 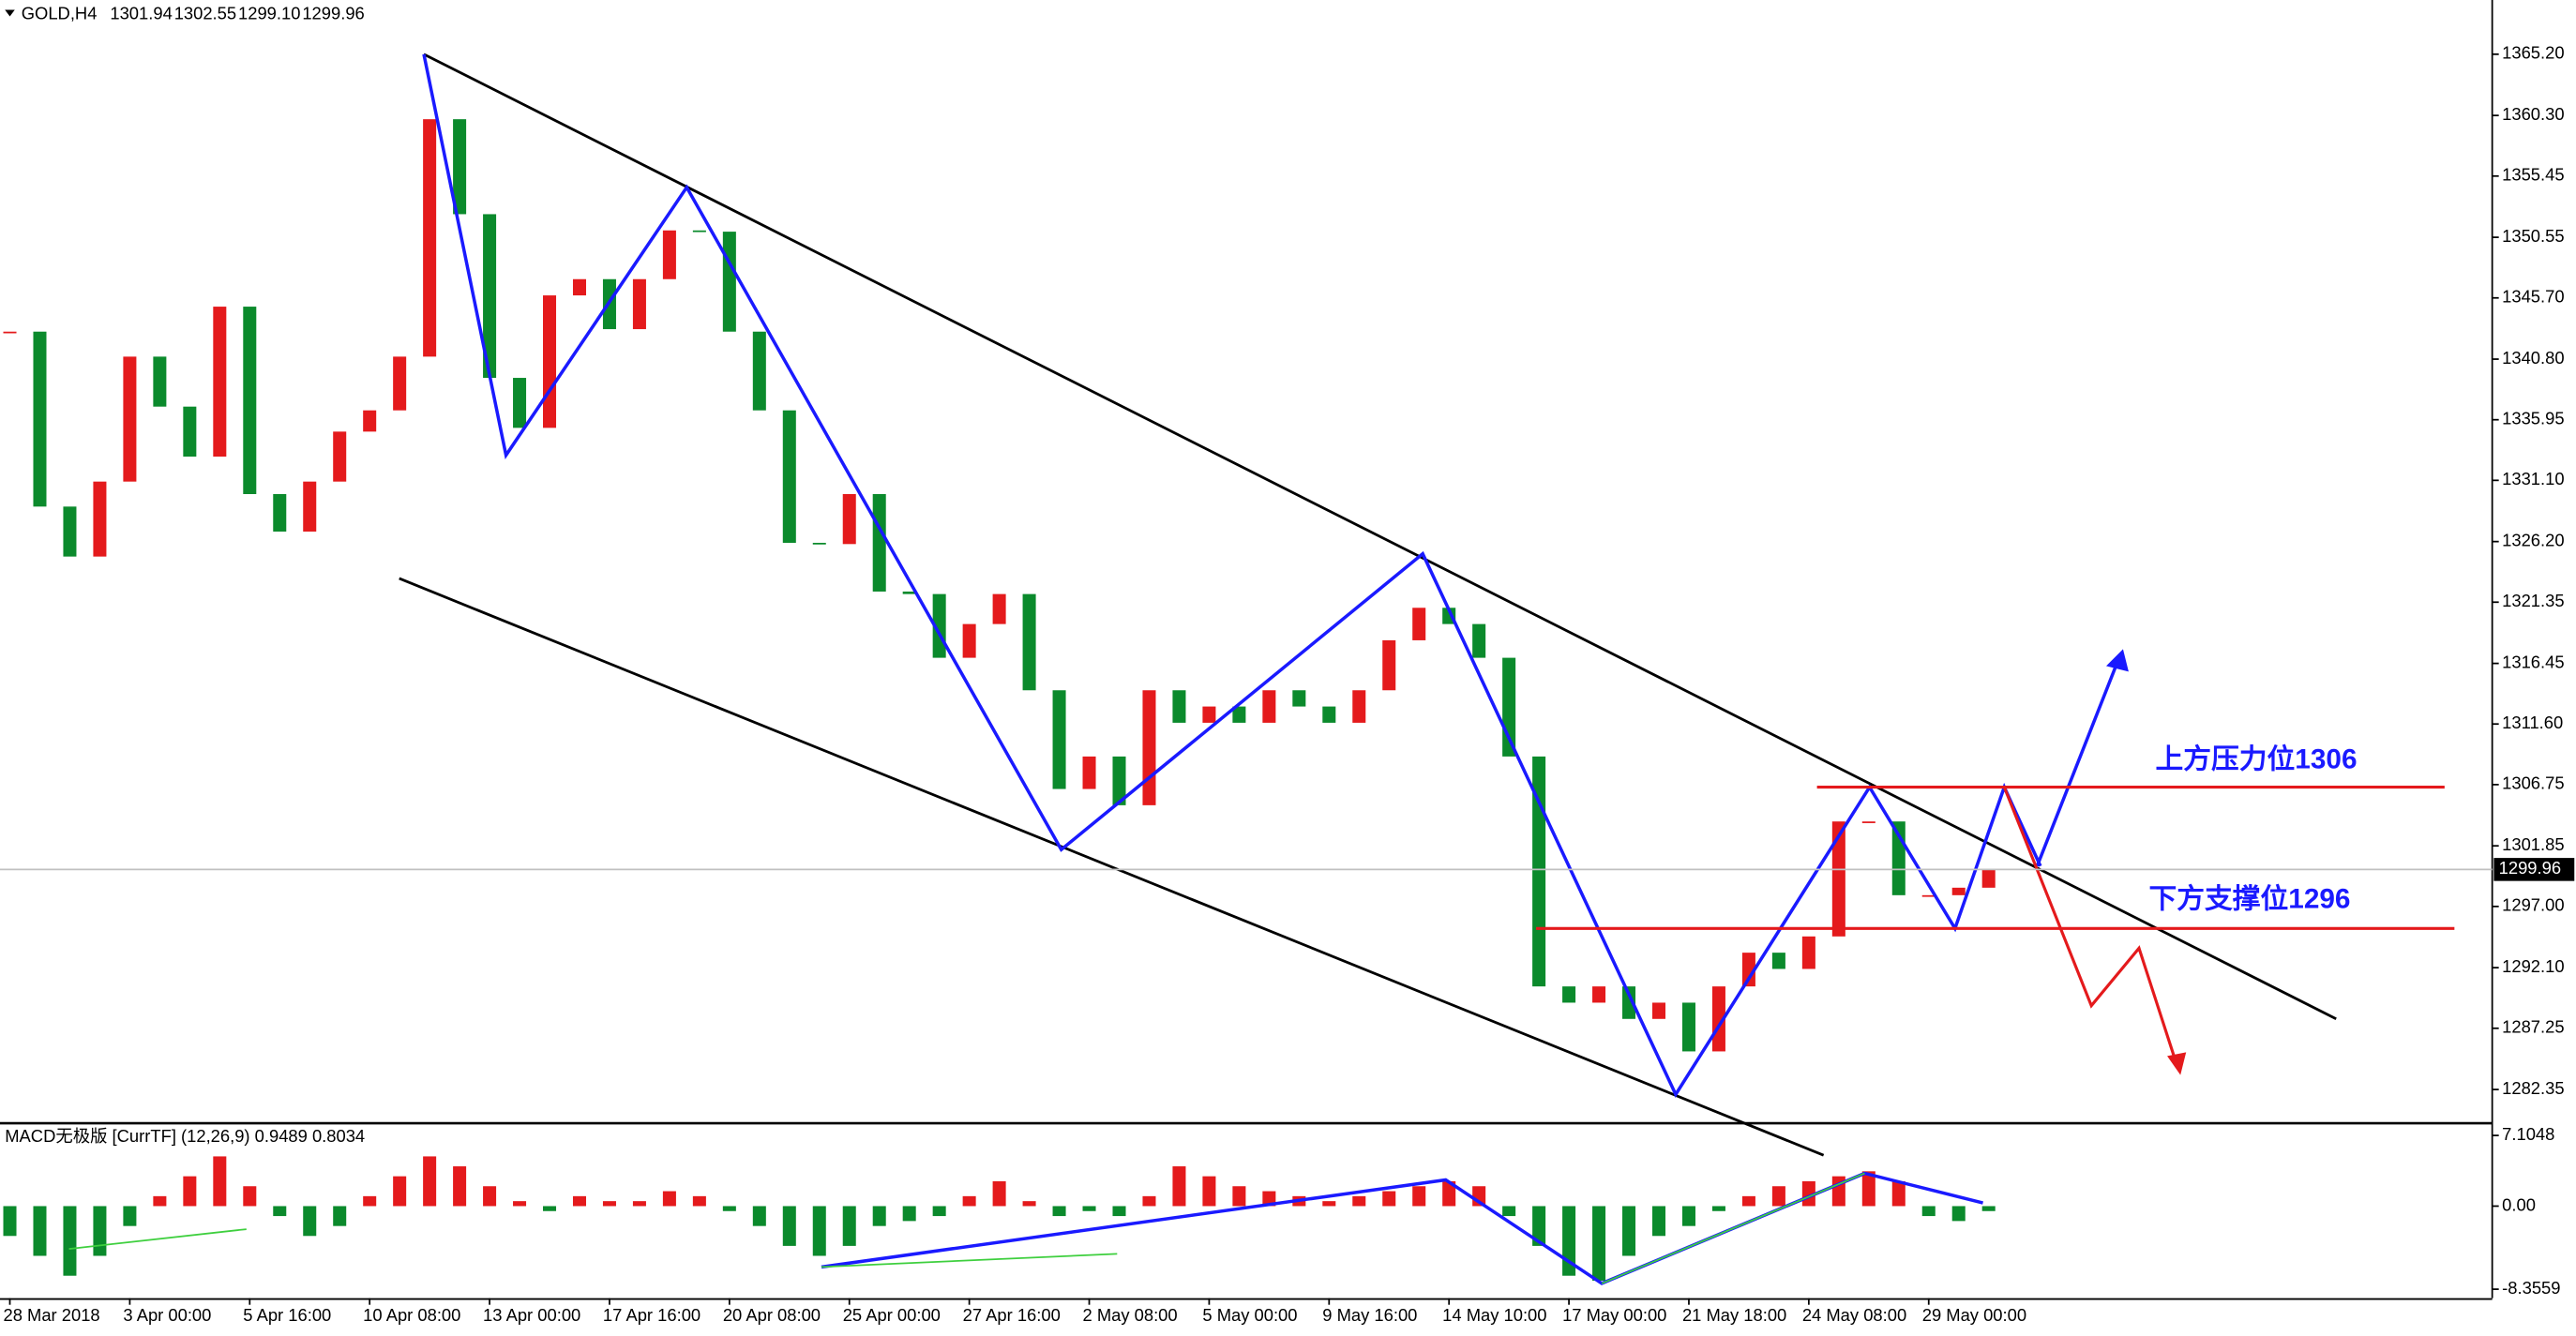 I want to click on y-tick-label: 1340.80, so click(x=2533, y=358).